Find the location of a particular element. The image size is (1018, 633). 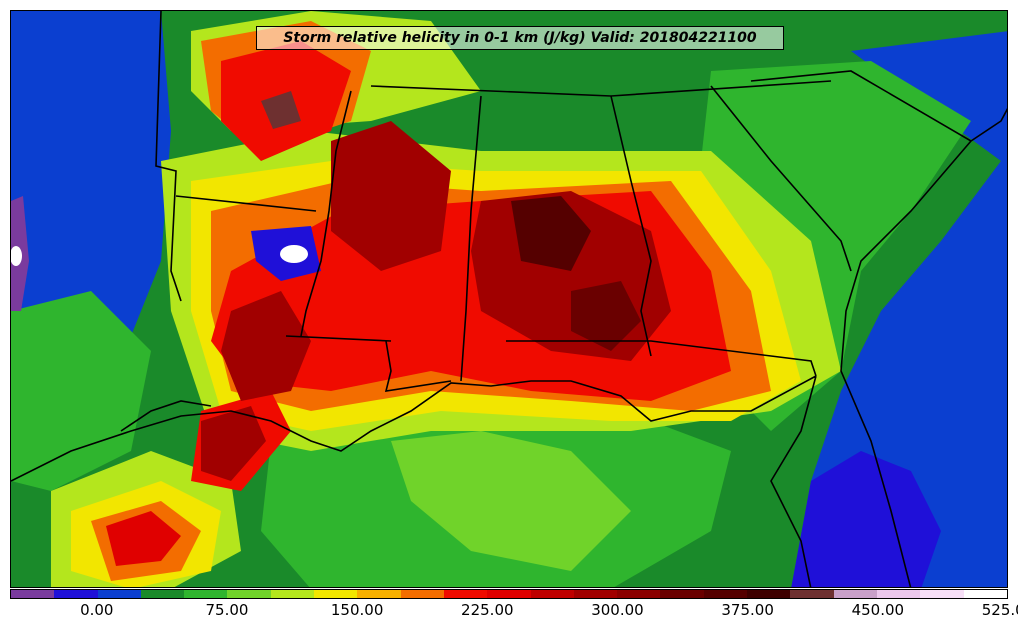

colorbar-tick-label: 150.00 is located at coordinates (357, 610).